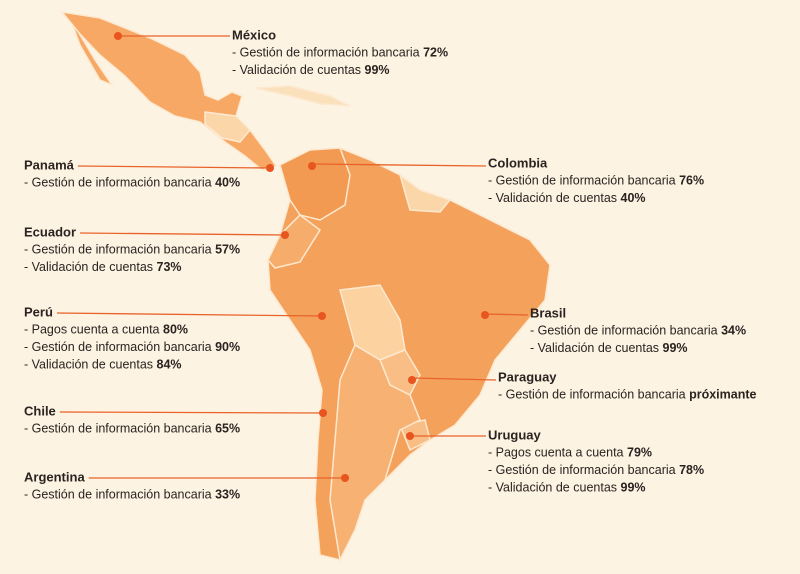 The width and height of the screenshot is (800, 574). I want to click on service-value: 76%, so click(691, 181).